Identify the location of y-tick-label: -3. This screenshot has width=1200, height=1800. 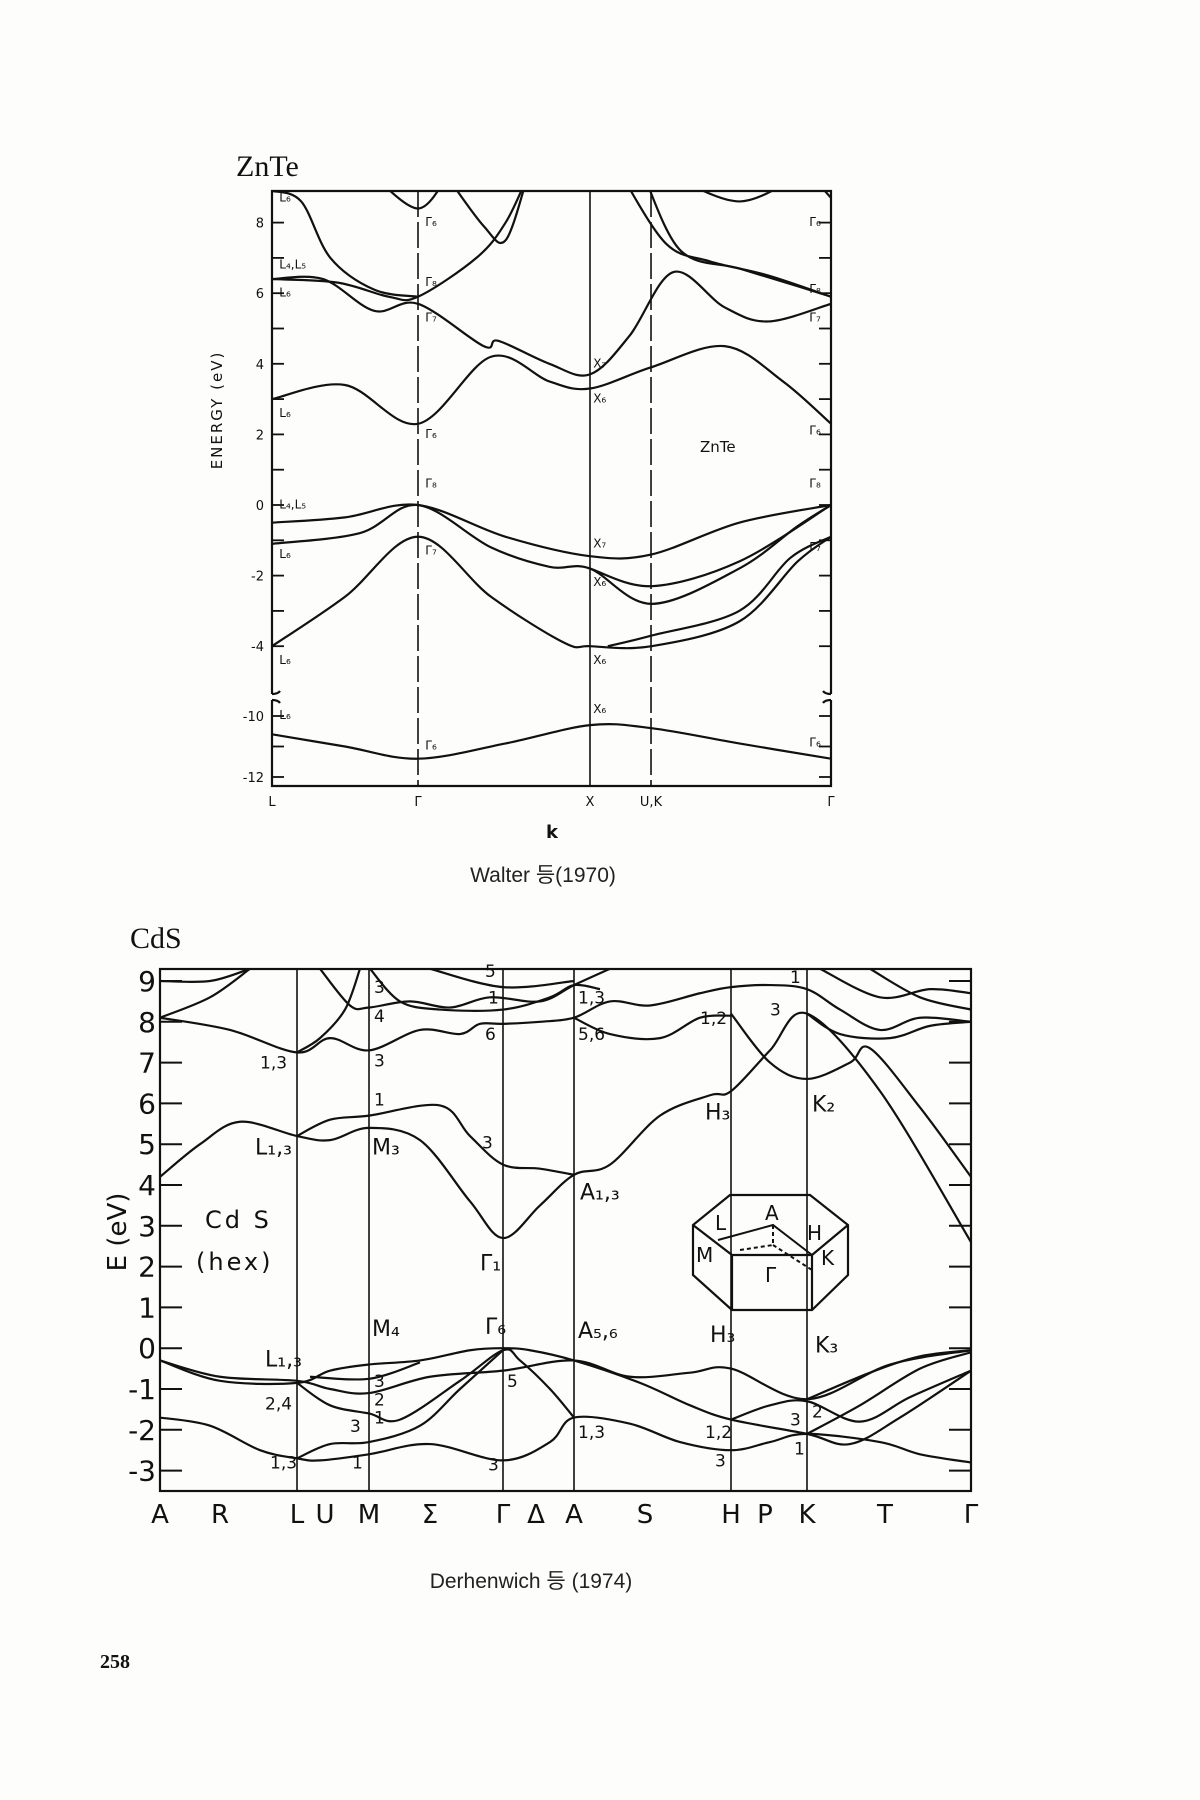
(142, 1471).